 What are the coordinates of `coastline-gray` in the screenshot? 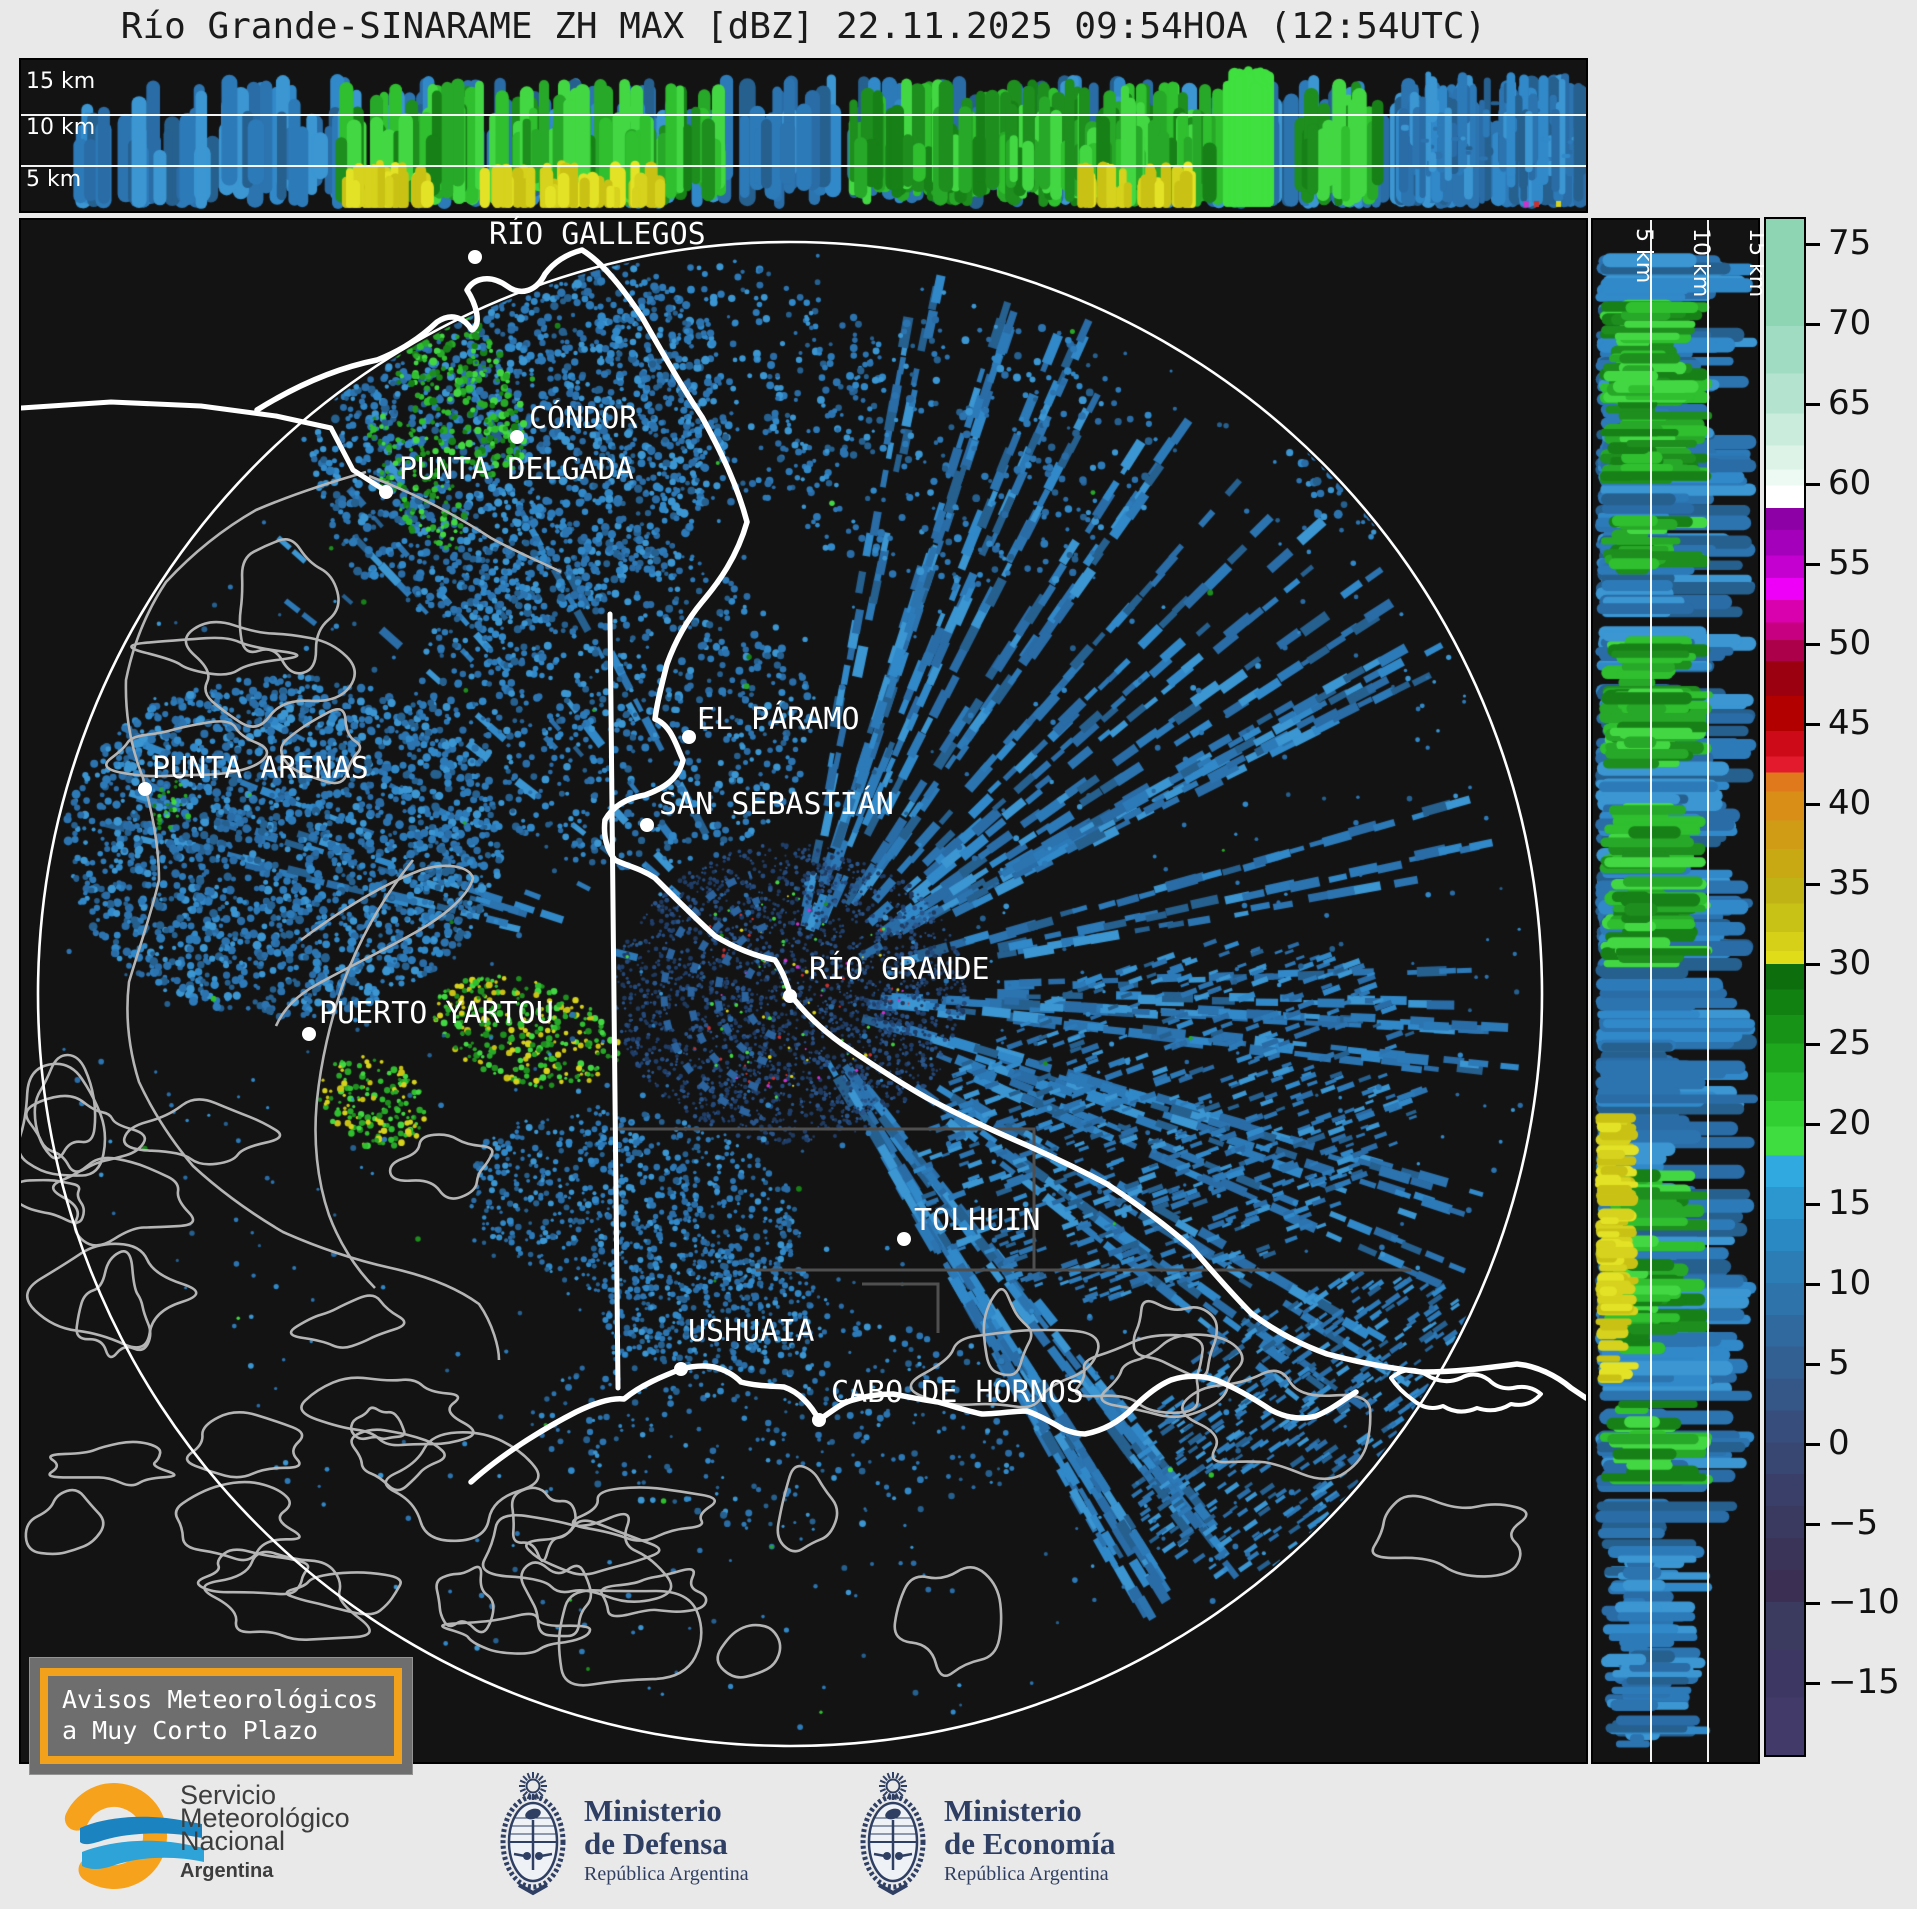 It's located at (343, 915).